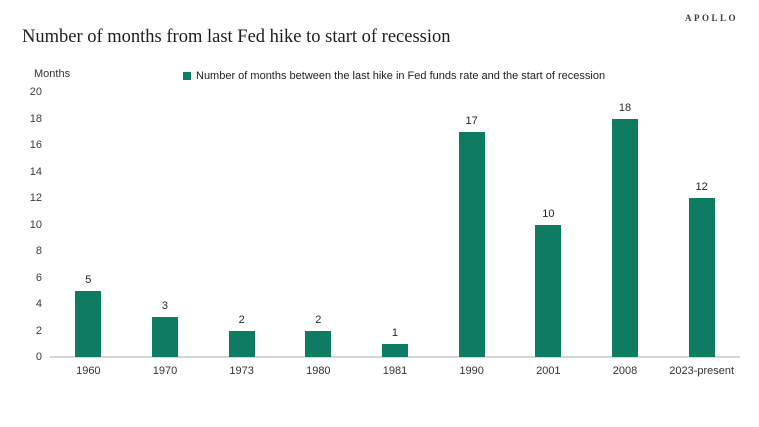  I want to click on y-tick-label: 18, so click(35, 118).